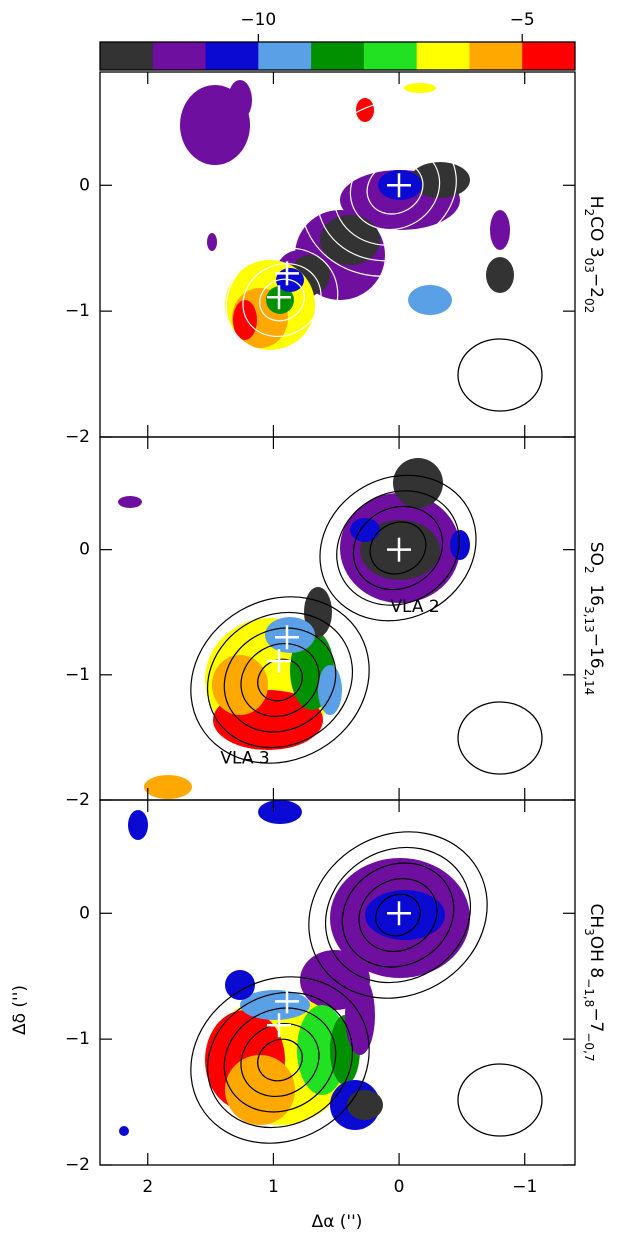 The height and width of the screenshot is (1233, 627). What do you see at coordinates (273, 1187) in the screenshot?
I see `x-tick-label: 1` at bounding box center [273, 1187].